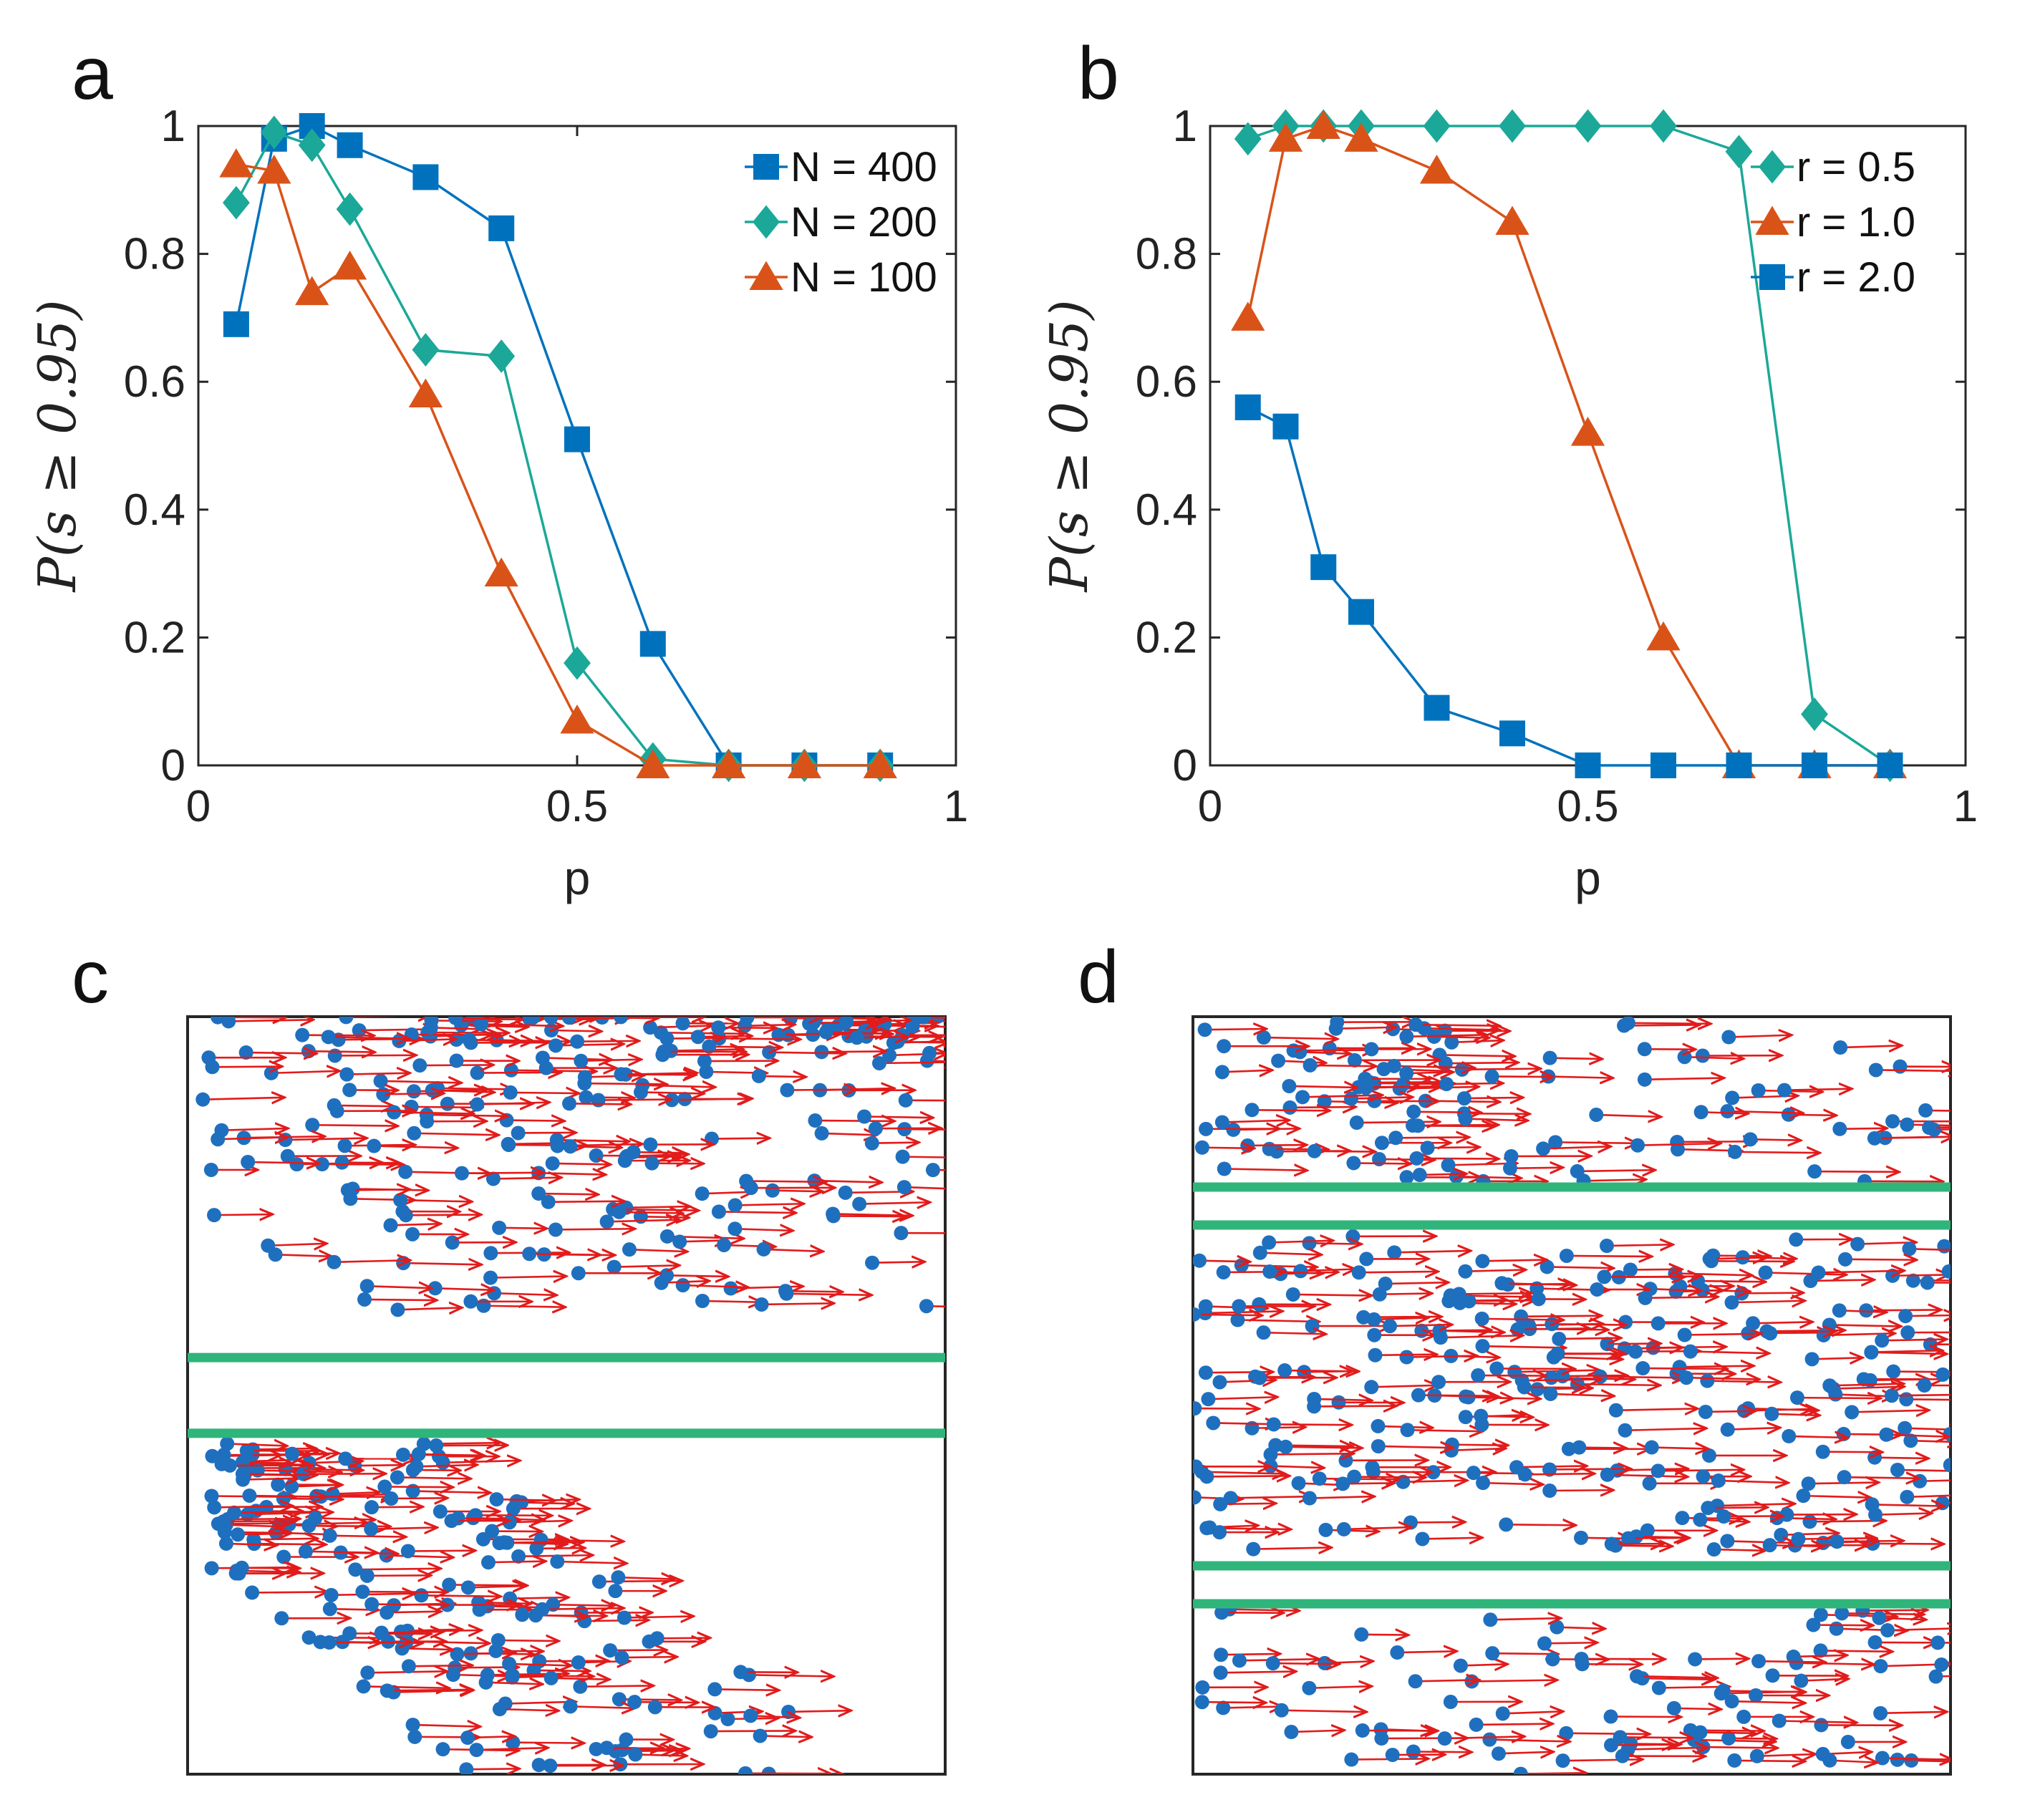  I want to click on x-tick-label: 0.5, so click(577, 806).